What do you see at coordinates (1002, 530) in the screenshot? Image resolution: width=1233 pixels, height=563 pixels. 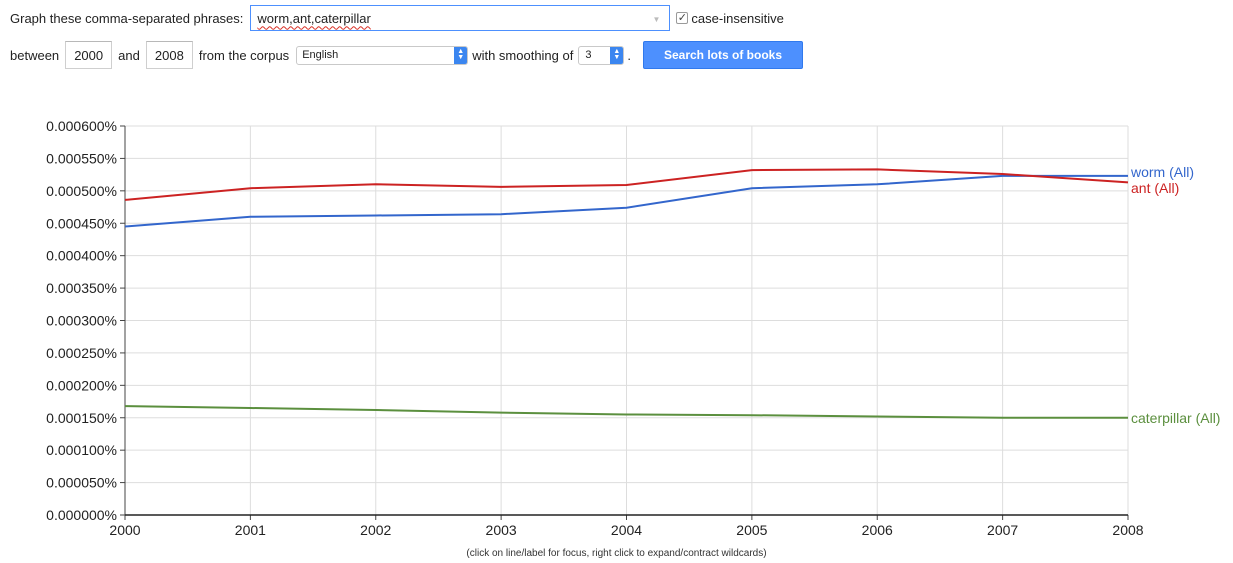 I see `x-tick-label: 2007` at bounding box center [1002, 530].